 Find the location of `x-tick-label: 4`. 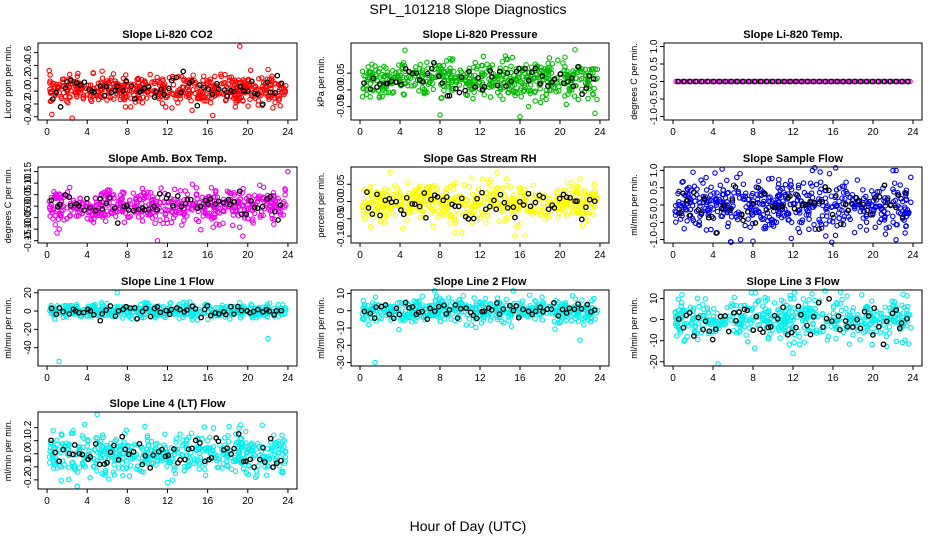

x-tick-label: 4 is located at coordinates (87, 378).